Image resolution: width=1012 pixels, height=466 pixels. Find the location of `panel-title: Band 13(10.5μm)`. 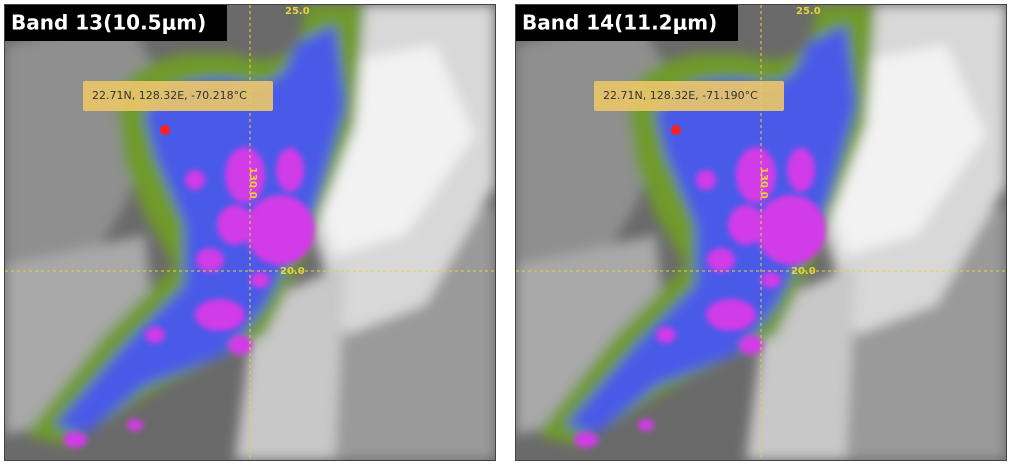

panel-title: Band 13(10.5μm) is located at coordinates (108, 23).